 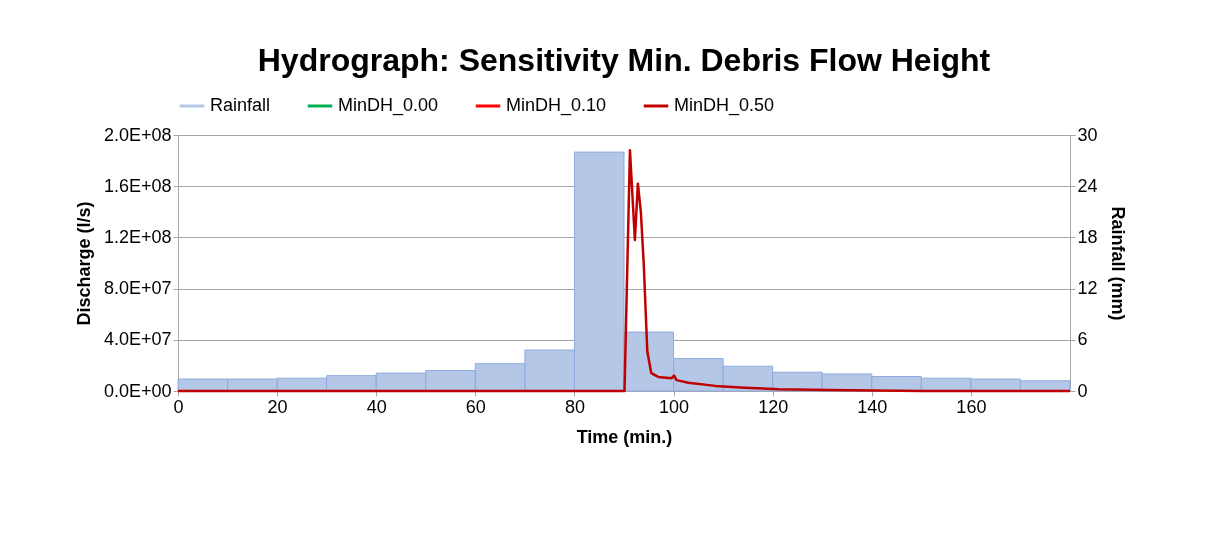 I want to click on y2-tick-label: 0, so click(x=1082, y=390).